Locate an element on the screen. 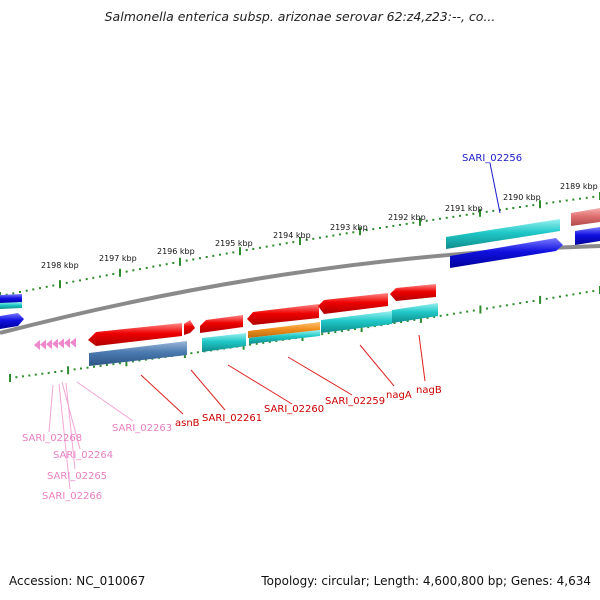  gene-label-sari-02265: SARI_02265 is located at coordinates (77, 476).